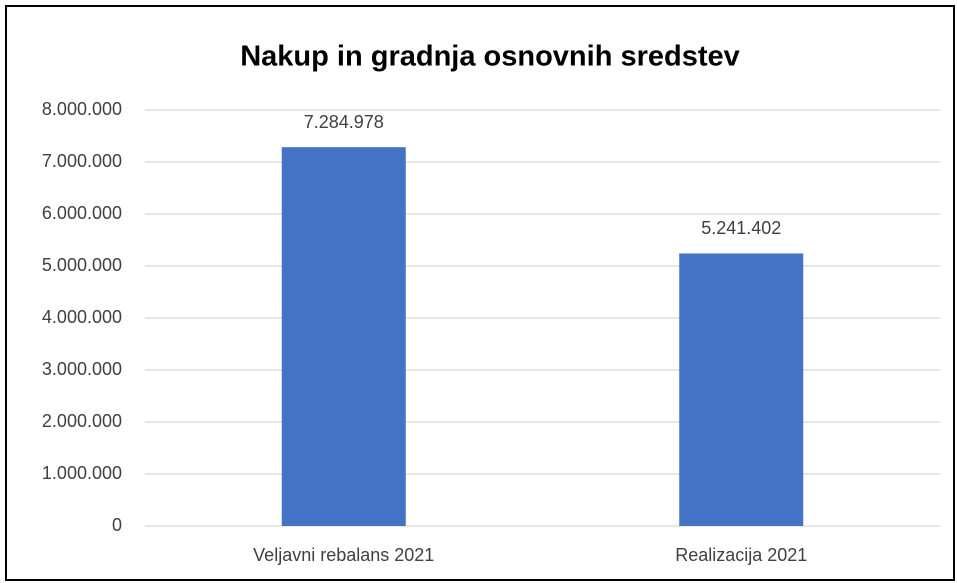  What do you see at coordinates (82, 473) in the screenshot?
I see `y-tick-label: 1.000.000` at bounding box center [82, 473].